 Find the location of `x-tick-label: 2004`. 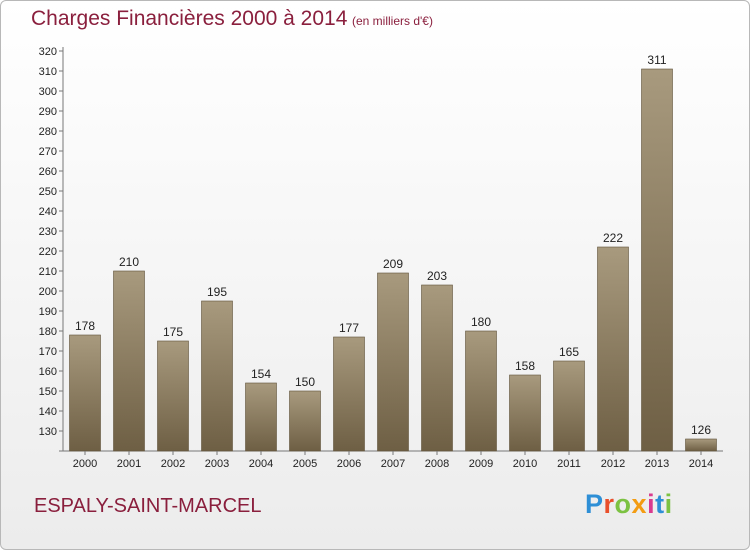

x-tick-label: 2004 is located at coordinates (261, 464).